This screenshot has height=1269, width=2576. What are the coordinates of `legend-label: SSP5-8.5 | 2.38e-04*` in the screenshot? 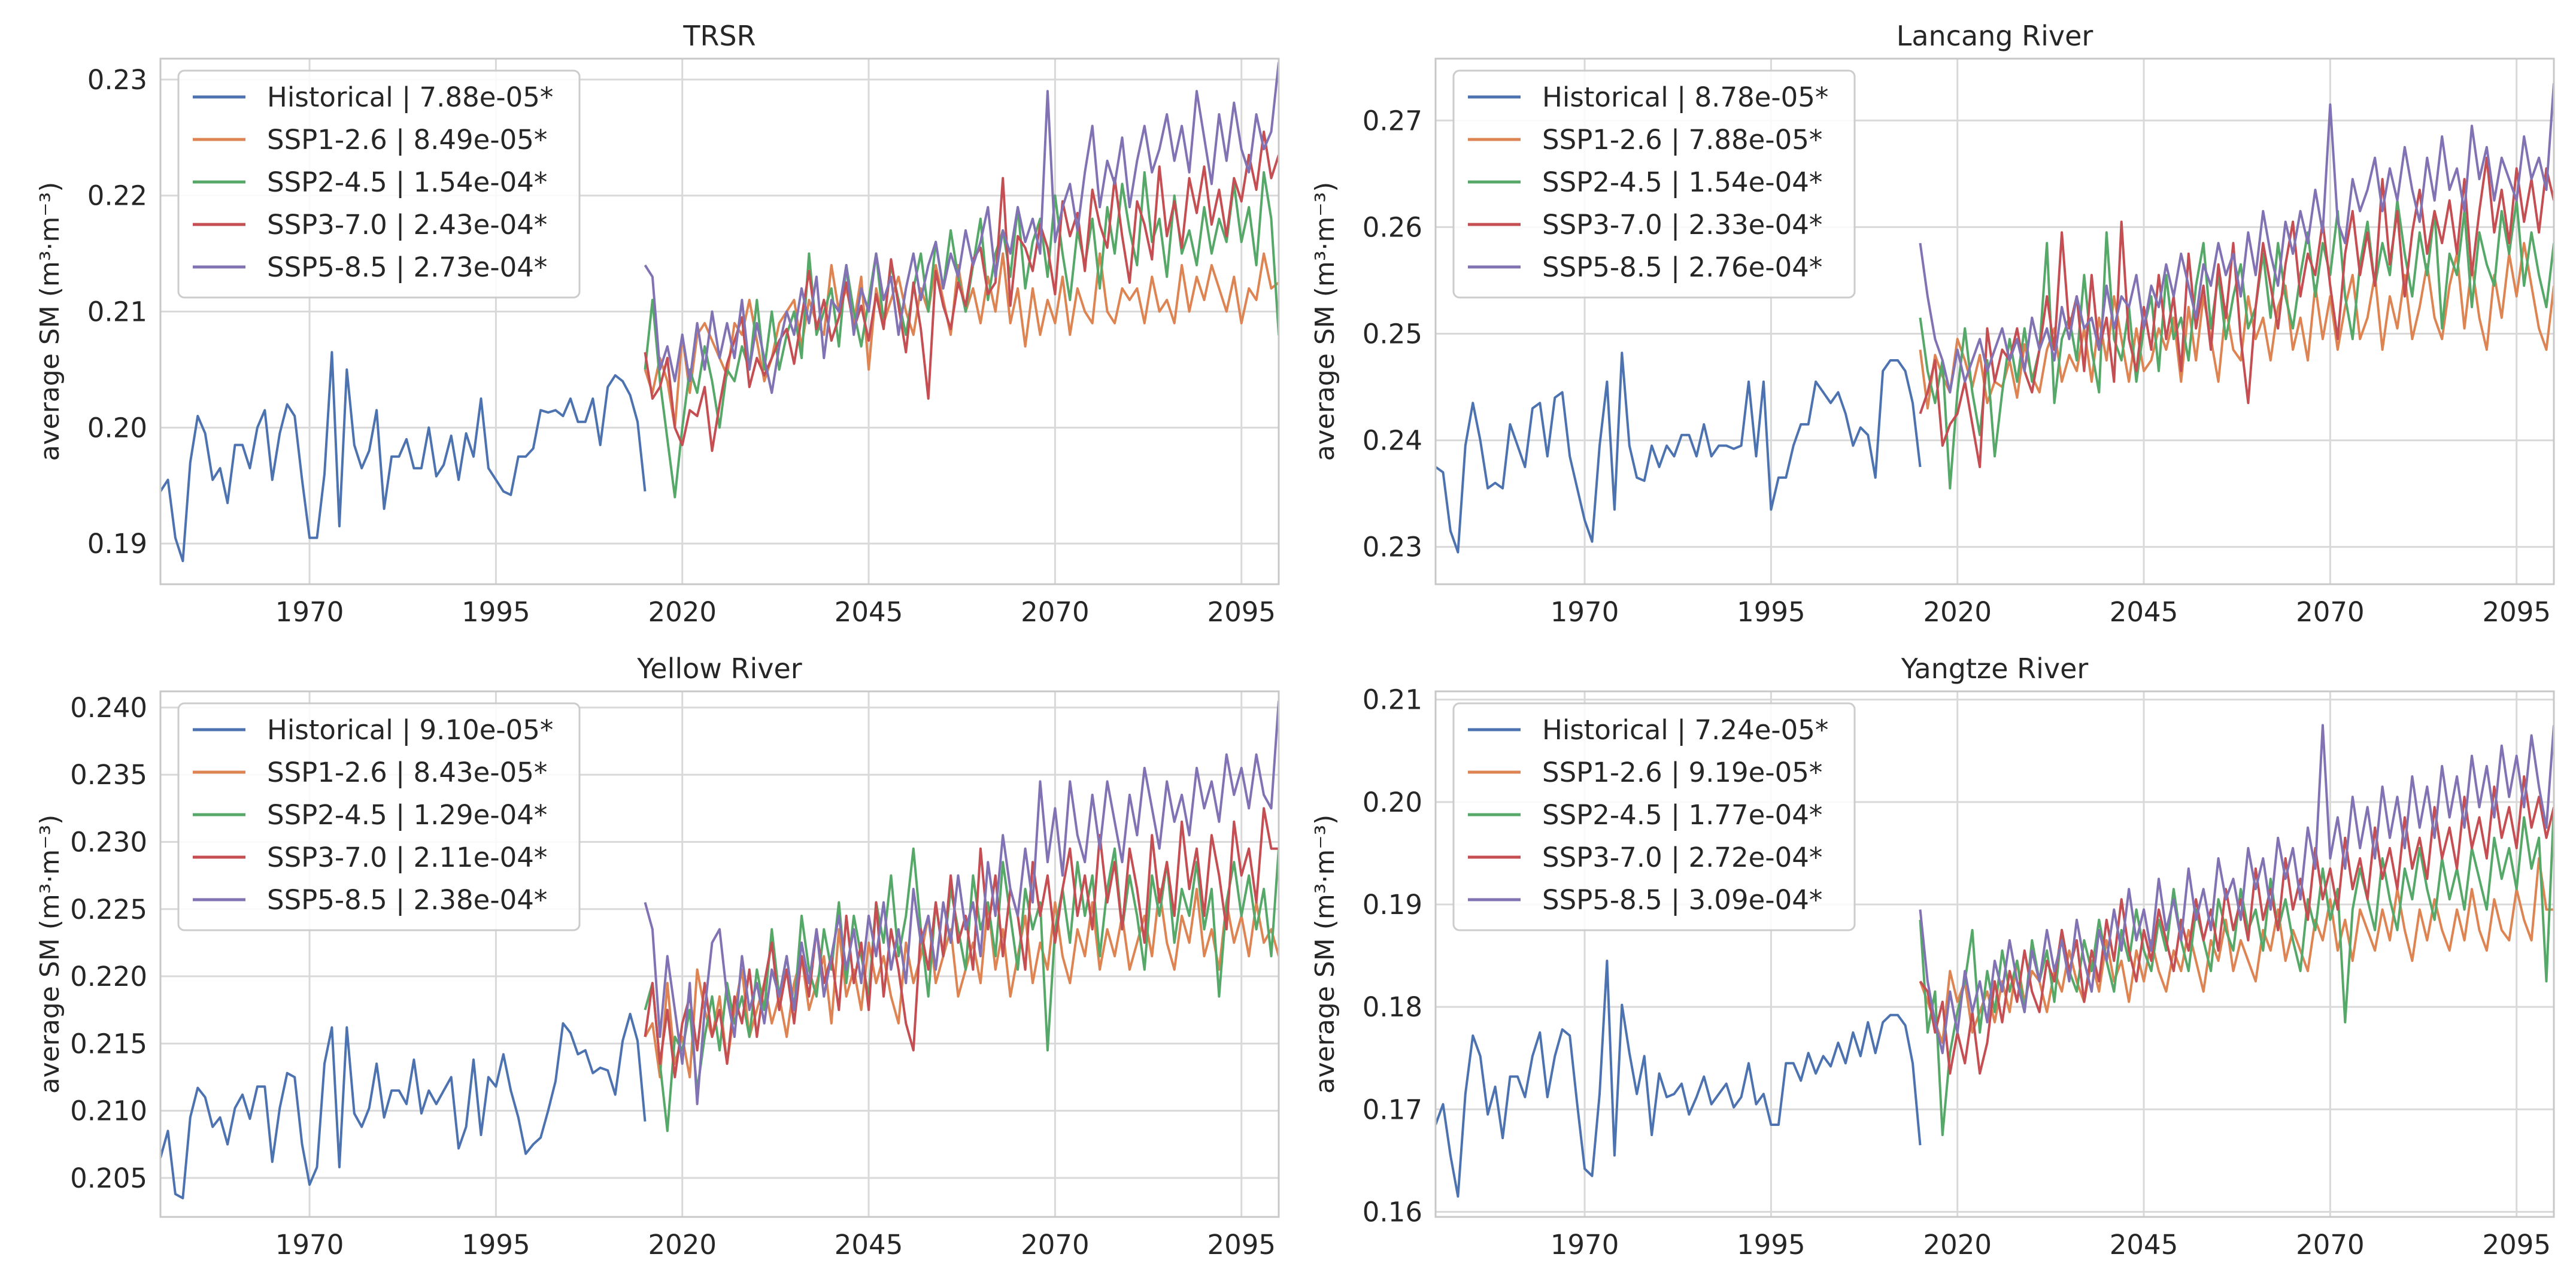 It's located at (407, 900).